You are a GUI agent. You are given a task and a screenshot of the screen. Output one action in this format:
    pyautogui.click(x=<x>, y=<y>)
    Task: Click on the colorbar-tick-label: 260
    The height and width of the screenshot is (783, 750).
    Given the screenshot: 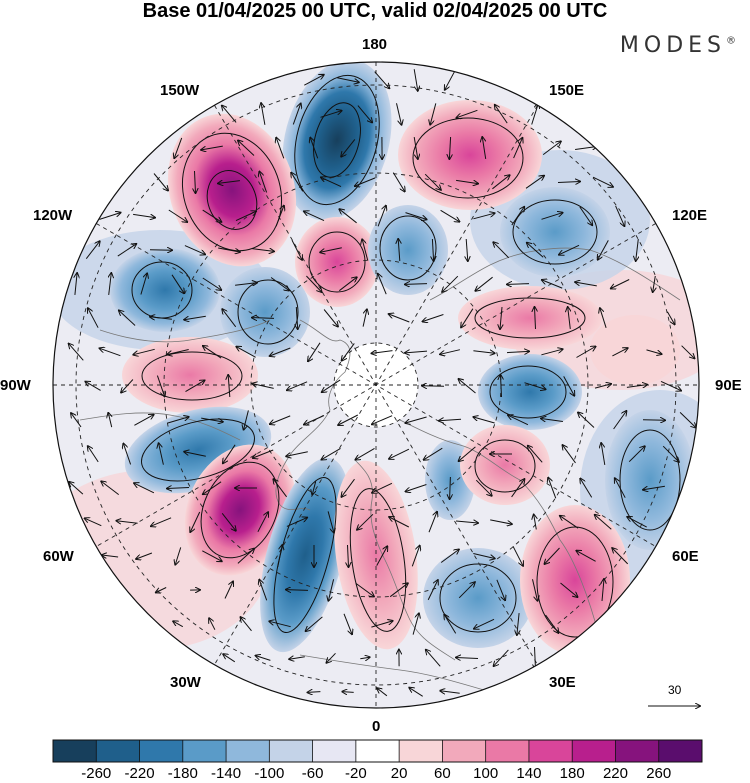 What is the action you would take?
    pyautogui.click(x=659, y=773)
    